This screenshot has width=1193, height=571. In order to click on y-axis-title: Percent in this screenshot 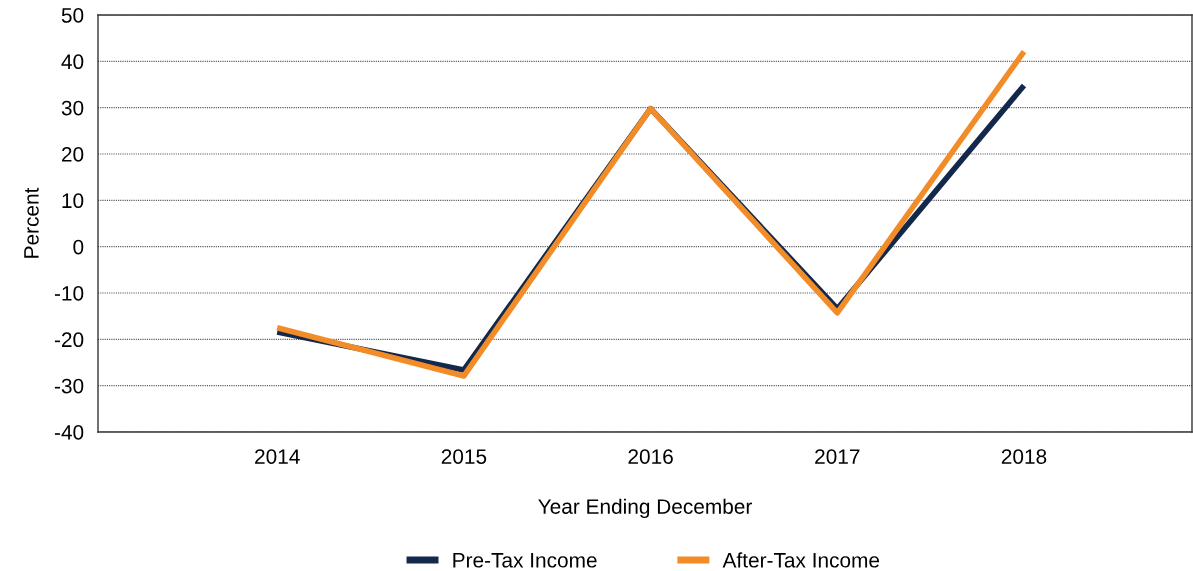, I will do `click(31, 222)`.